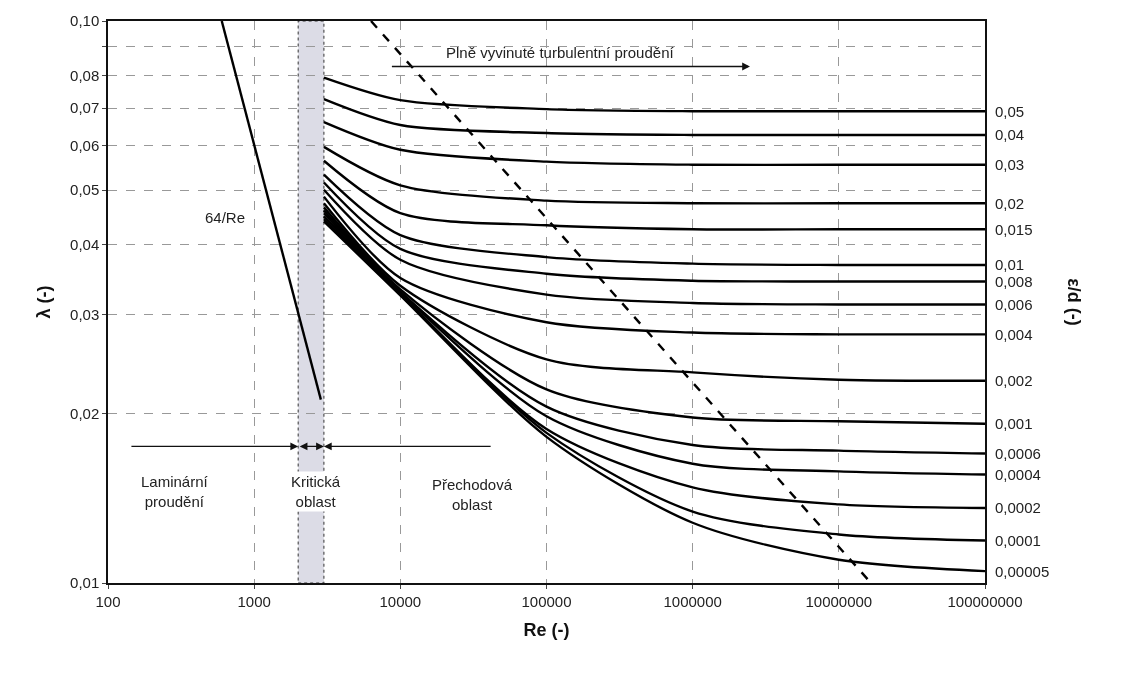 This screenshot has width=1121, height=677. Describe the element at coordinates (85, 21) in the screenshot. I see `y-tick-label: 0,10` at that location.